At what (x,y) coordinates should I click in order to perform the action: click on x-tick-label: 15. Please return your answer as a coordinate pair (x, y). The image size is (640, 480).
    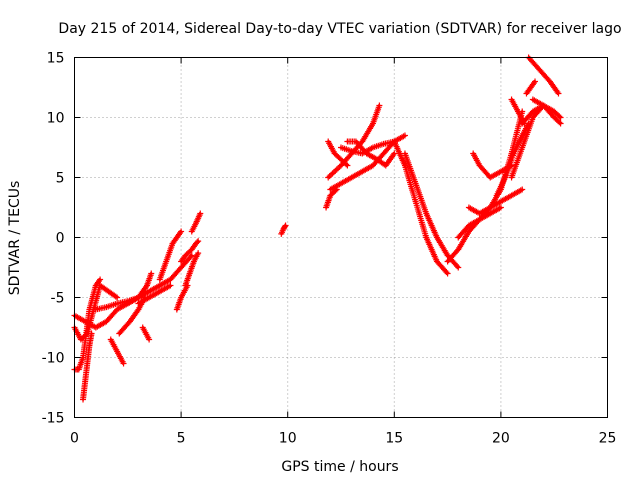
    Looking at the image, I should click on (394, 439).